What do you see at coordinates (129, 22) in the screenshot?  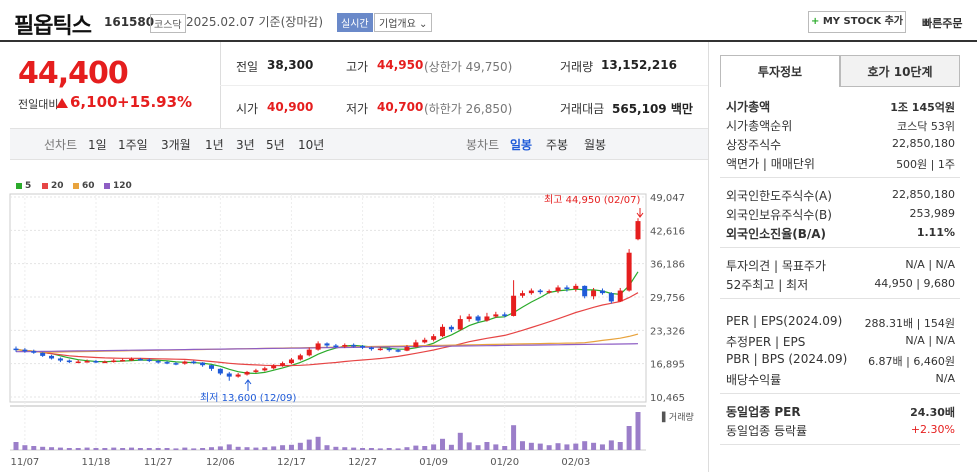 I see `stock-code: 161580` at bounding box center [129, 22].